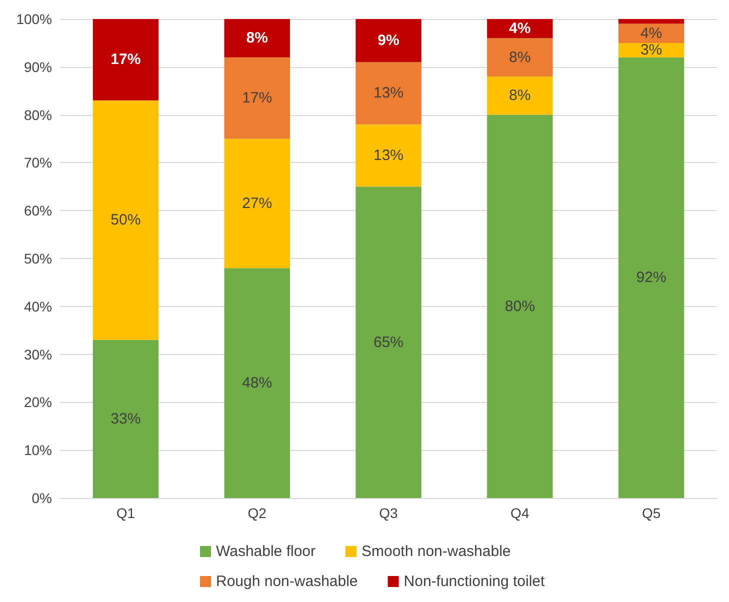 This screenshot has width=729, height=602. I want to click on x-tick-label: Q3, so click(388, 513).